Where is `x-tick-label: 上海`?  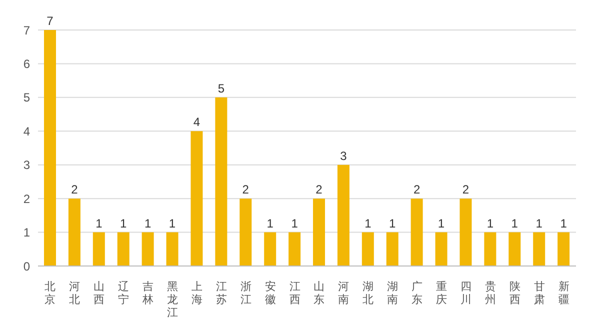 x-tick-label: 上海 is located at coordinates (196, 293).